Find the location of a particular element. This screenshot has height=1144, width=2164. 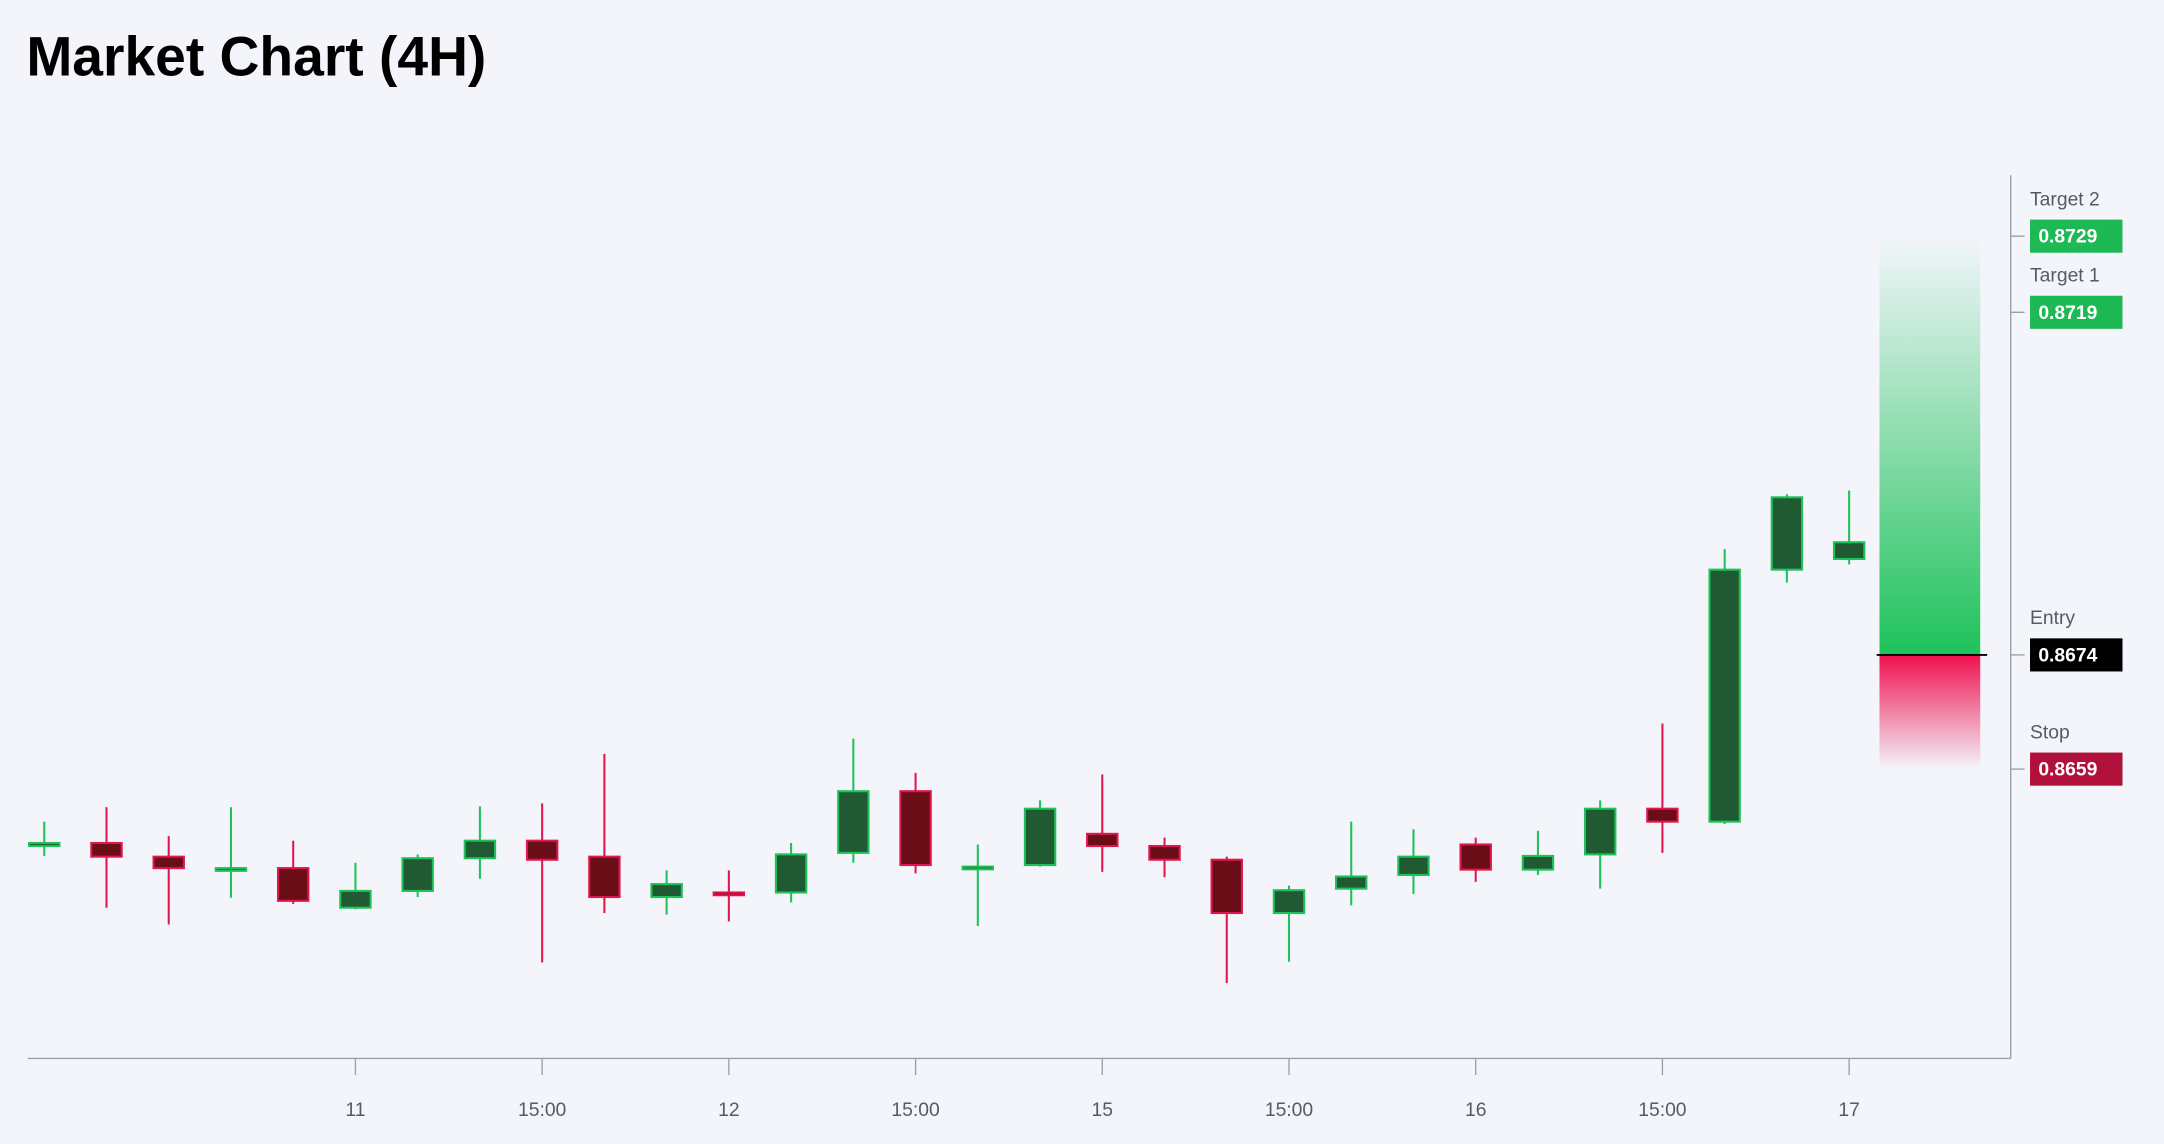

x-tick-label: 16 is located at coordinates (1475, 1110).